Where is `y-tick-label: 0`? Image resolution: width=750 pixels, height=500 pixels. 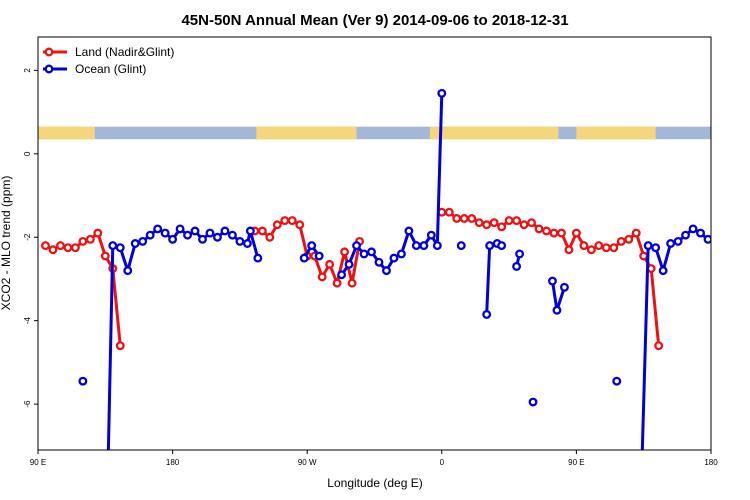
y-tick-label: 0 is located at coordinates (27, 153).